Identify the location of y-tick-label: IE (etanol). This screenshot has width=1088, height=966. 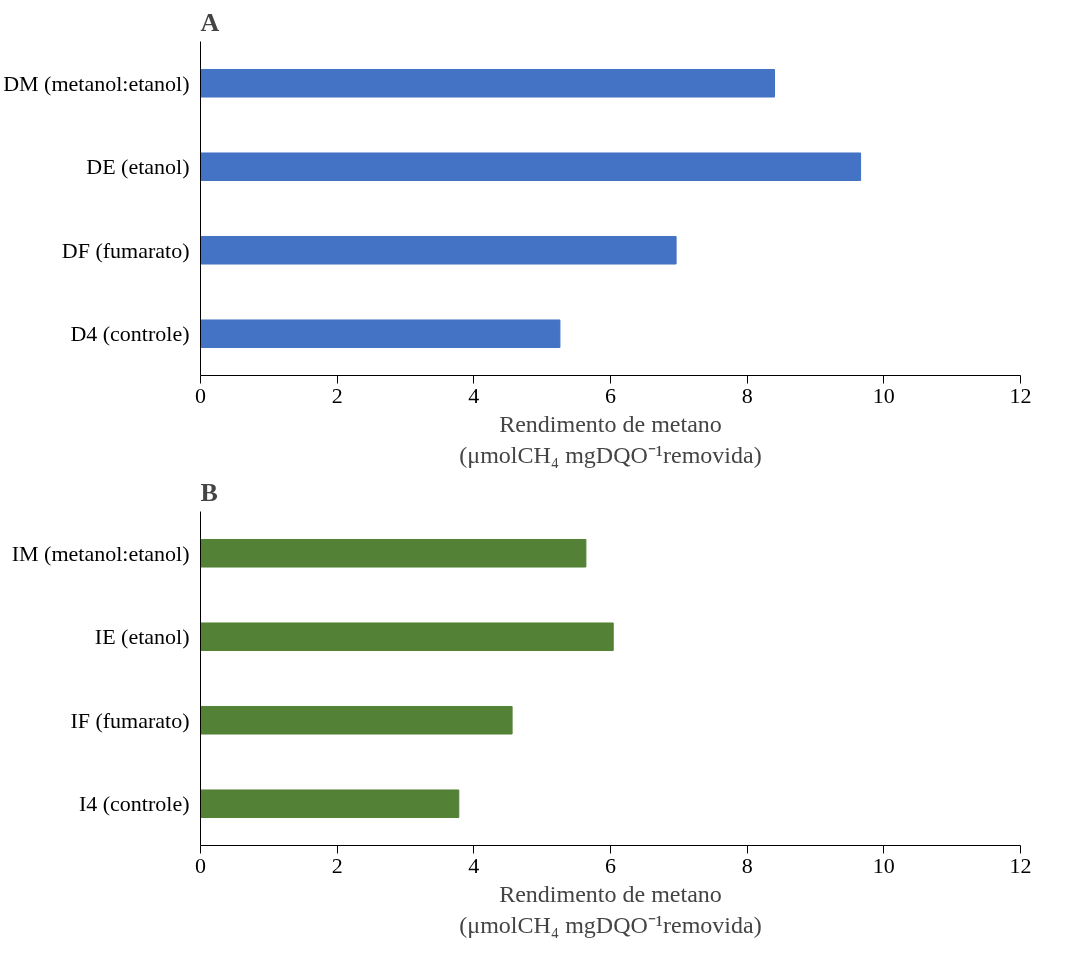
(142, 637).